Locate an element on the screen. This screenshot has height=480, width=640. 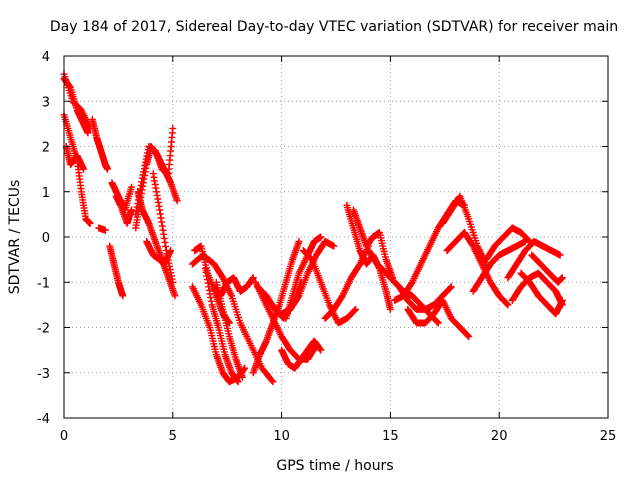
x-tick-label: 20 is located at coordinates (499, 436).